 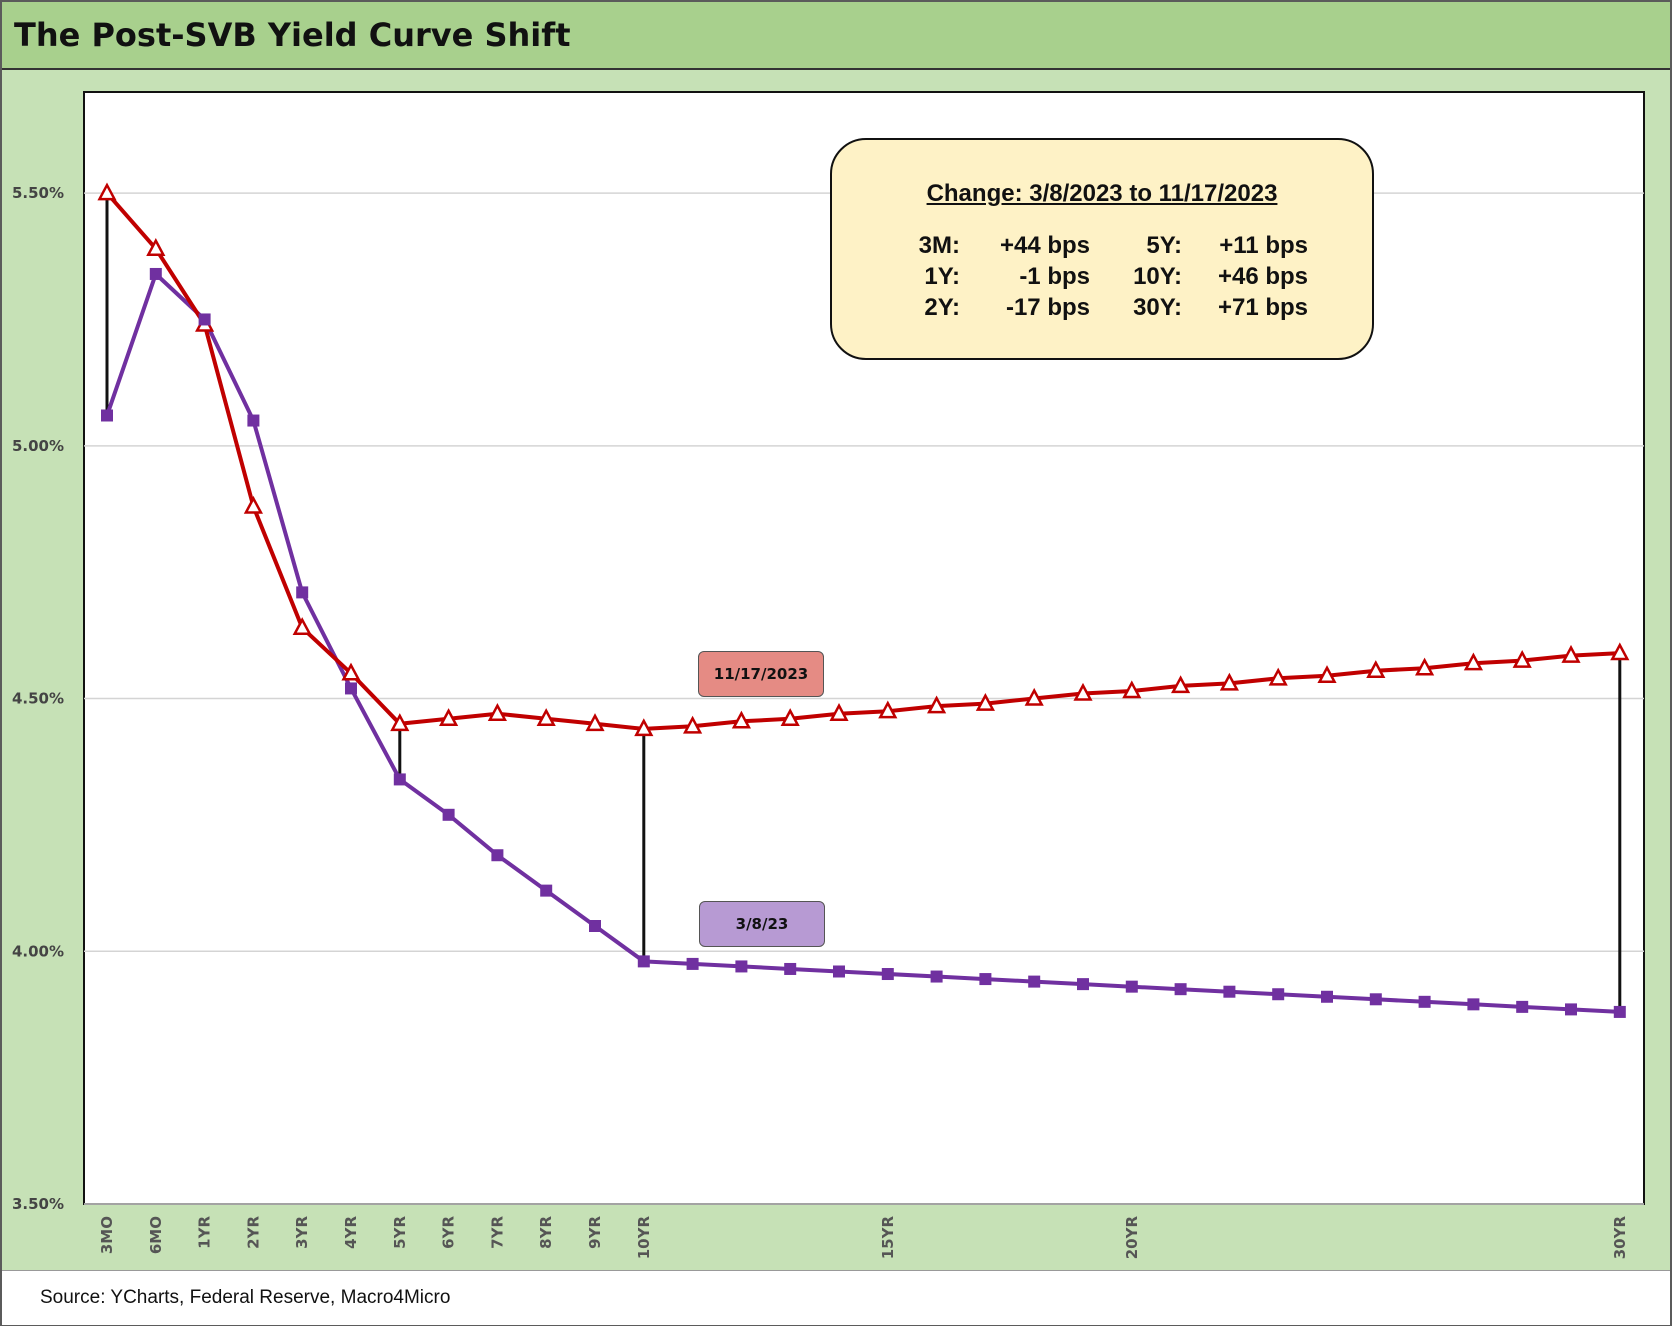 I want to click on annotation-value: -17 bps, so click(x=1047, y=307).